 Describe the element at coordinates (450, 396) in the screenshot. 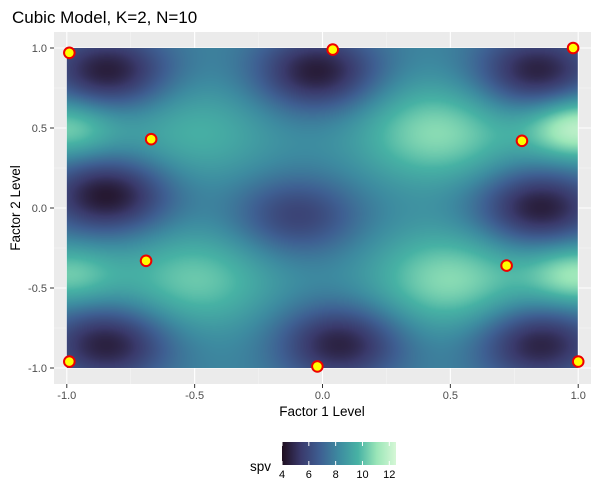

I see `x-tick-label: 0.5` at that location.